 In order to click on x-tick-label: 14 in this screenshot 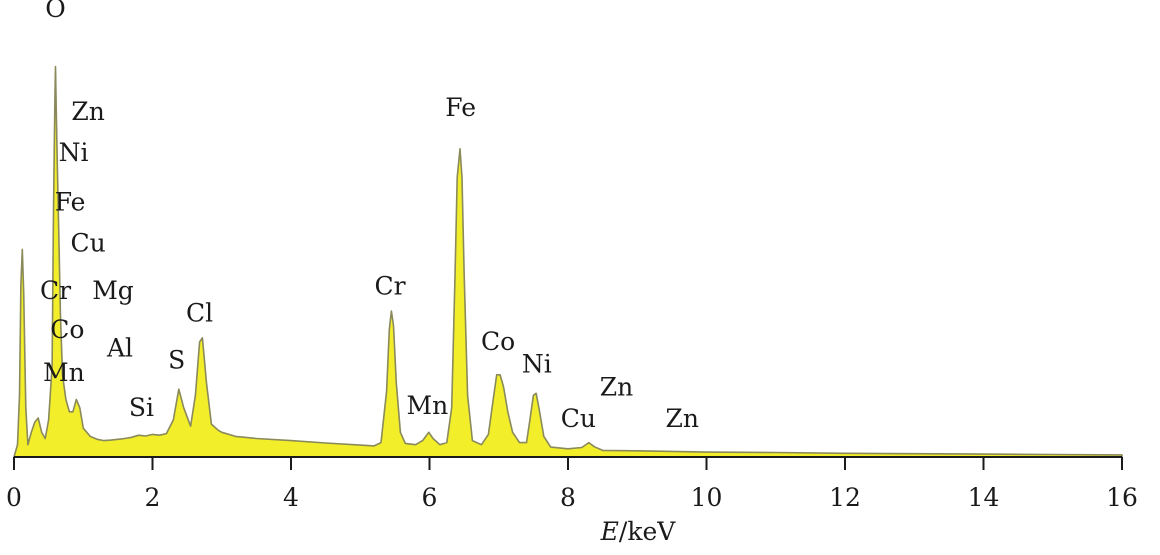, I will do `click(984, 497)`.